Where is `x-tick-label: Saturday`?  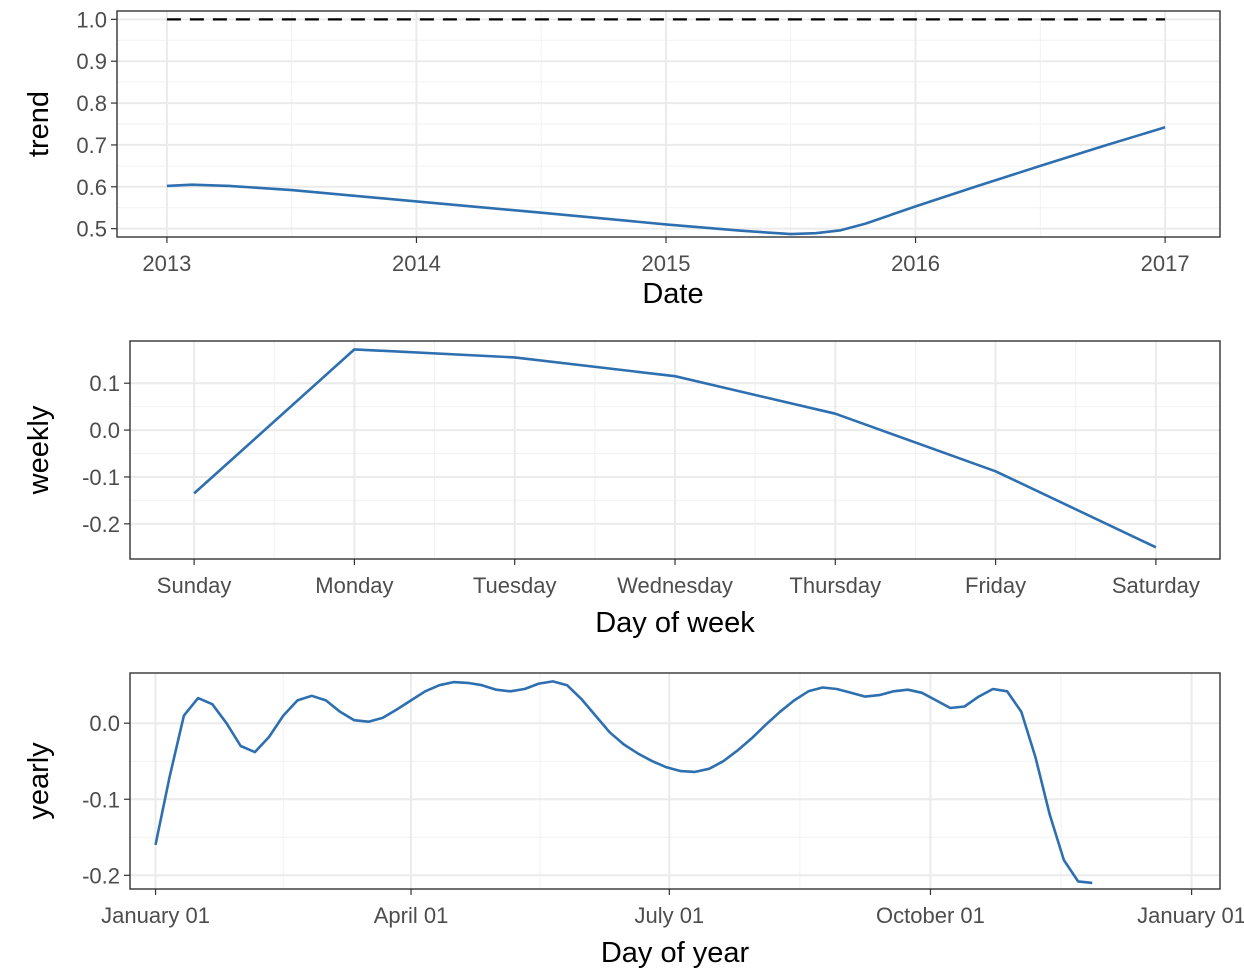 x-tick-label: Saturday is located at coordinates (1156, 585).